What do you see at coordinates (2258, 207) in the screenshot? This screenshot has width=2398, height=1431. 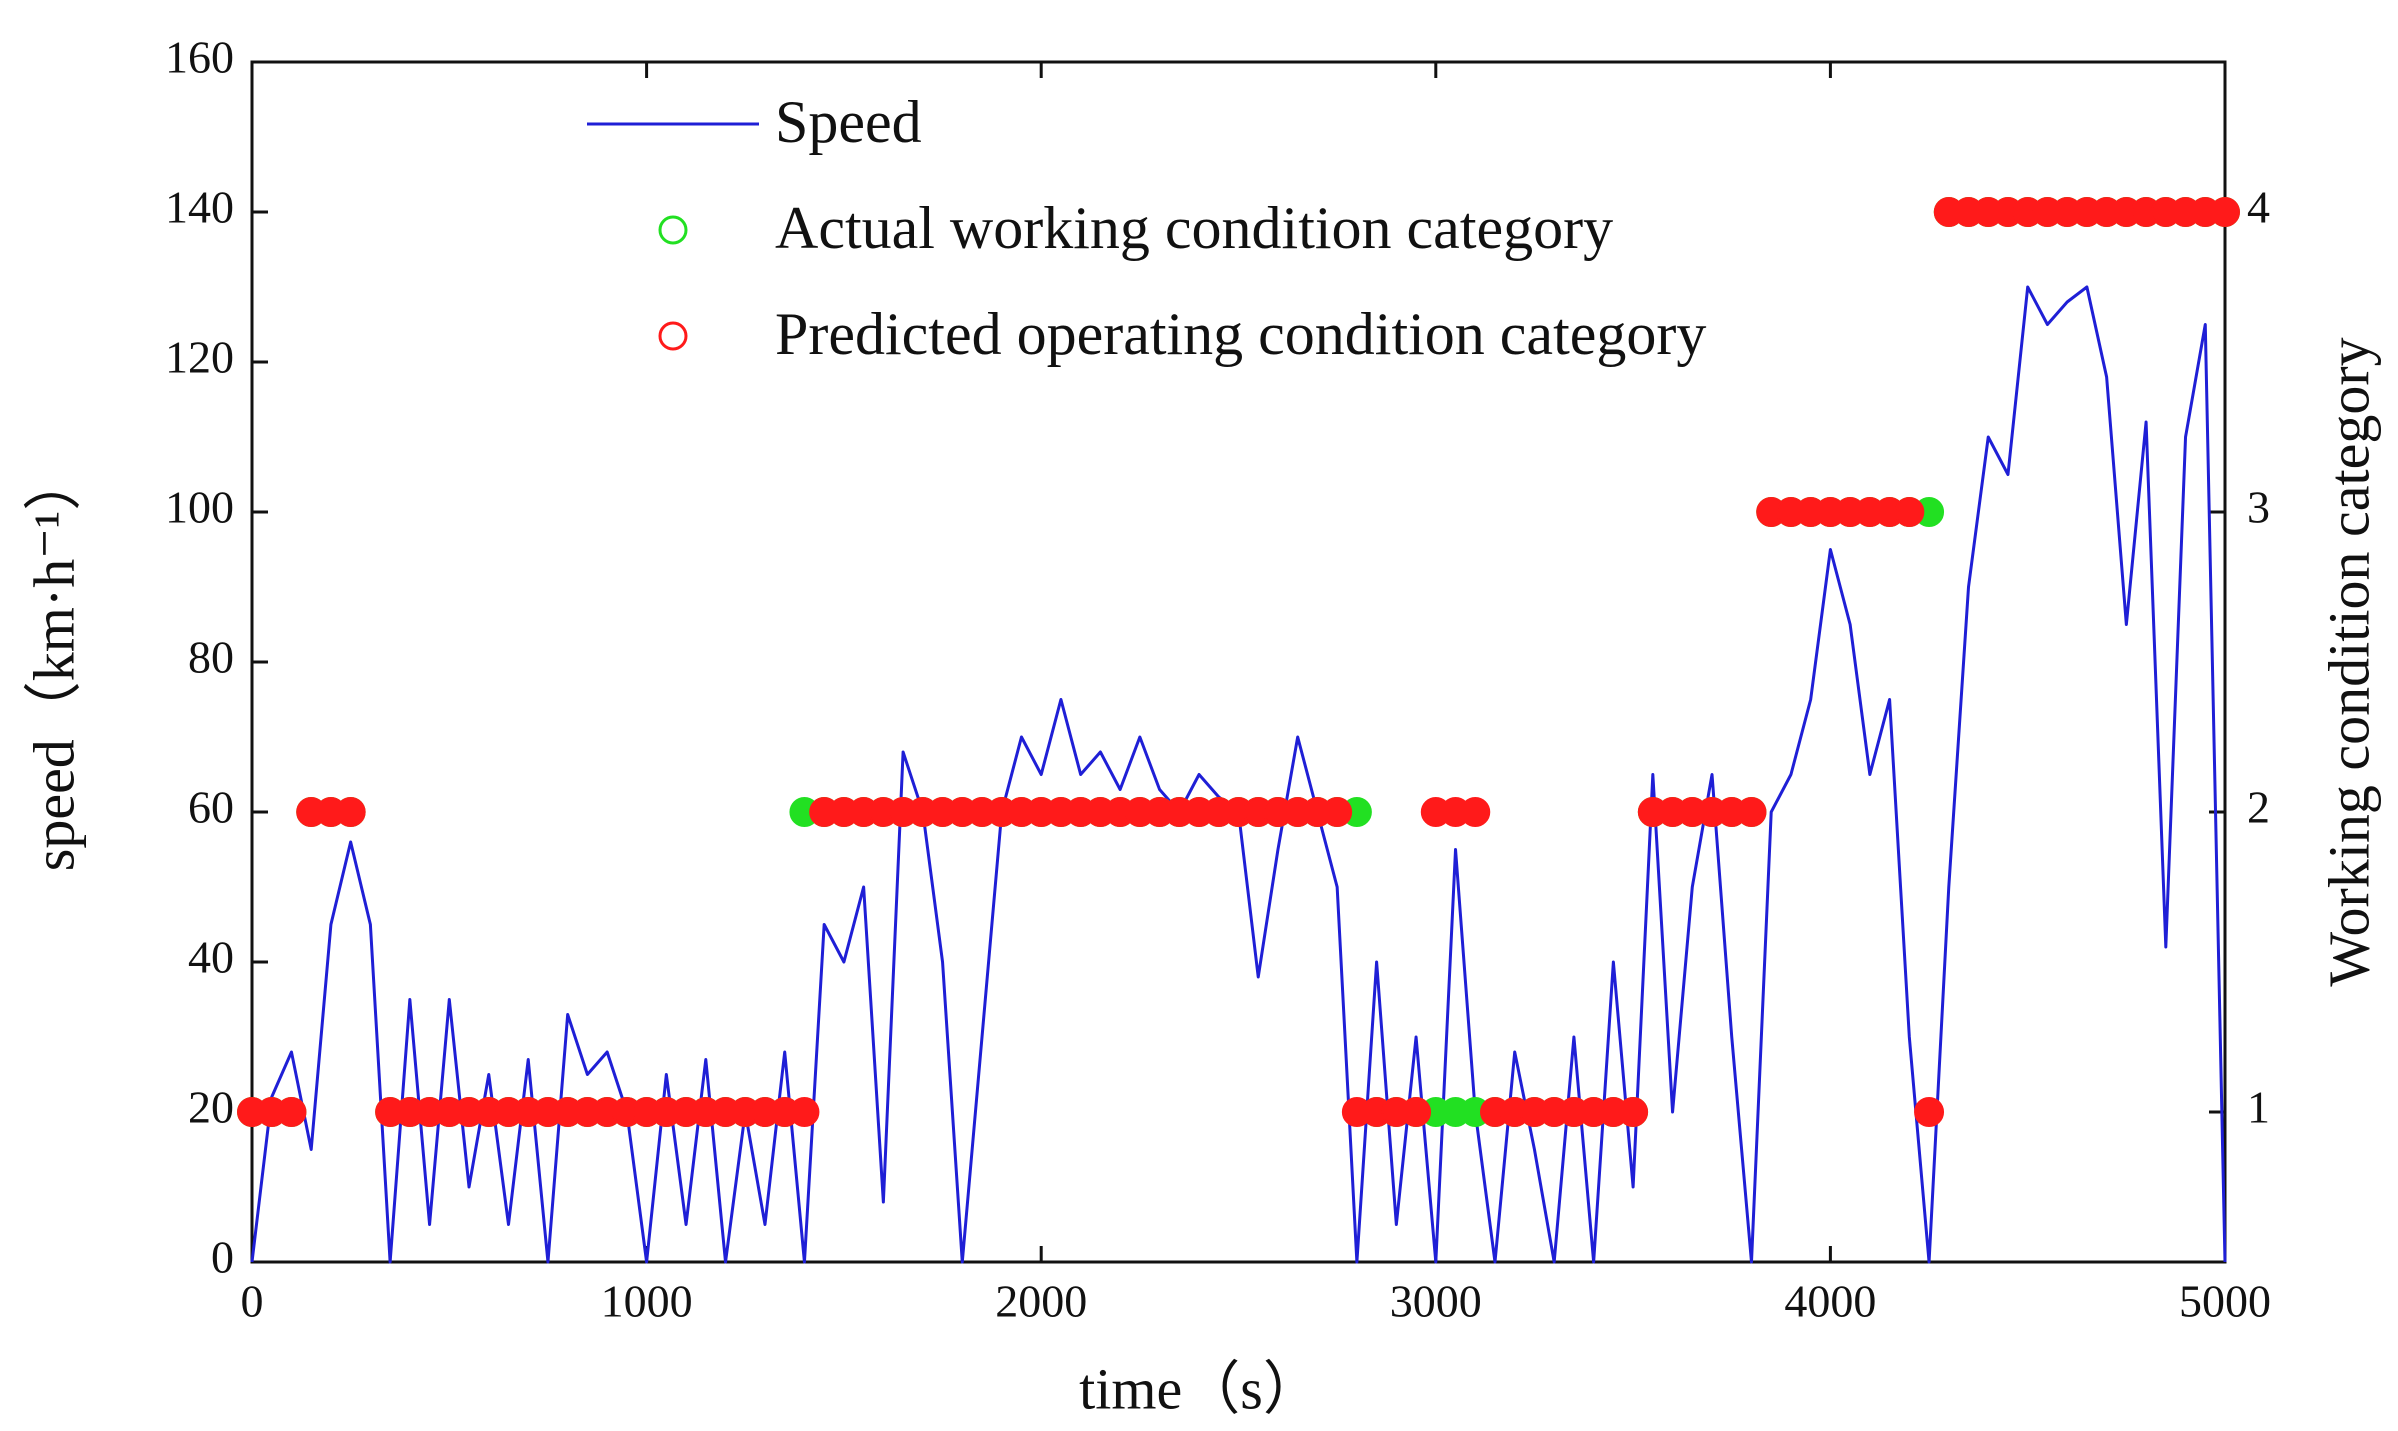 I see `y2-tick-label: 4` at bounding box center [2258, 207].